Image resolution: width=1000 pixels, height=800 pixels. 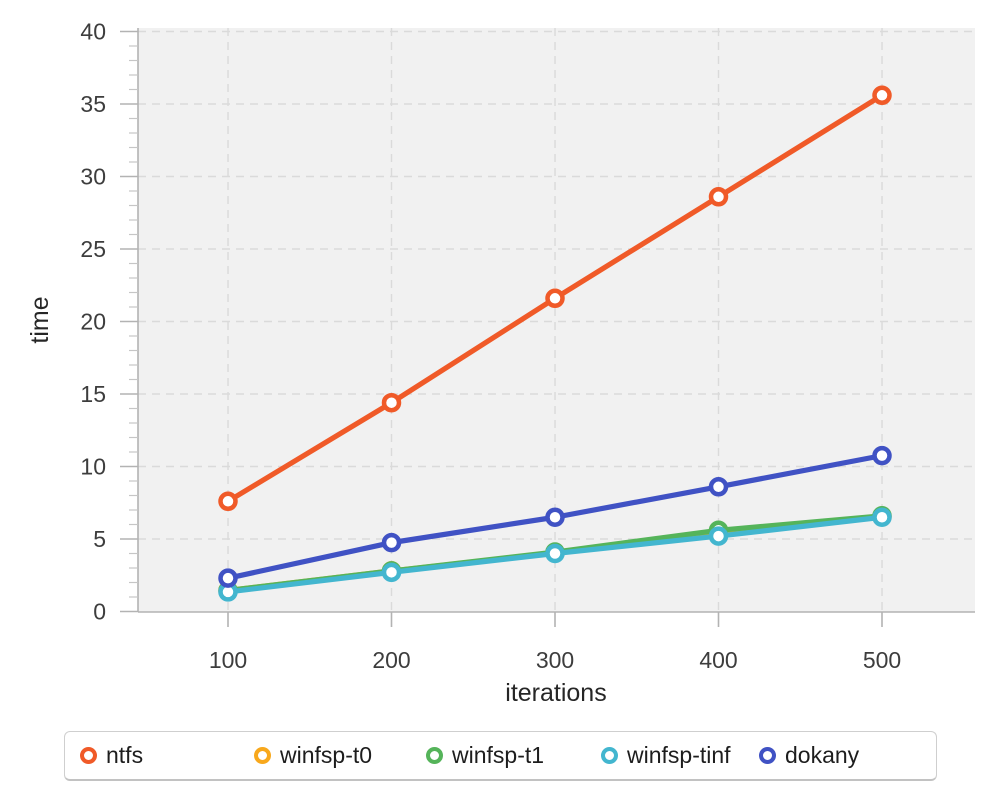 I want to click on legend-item-winfsp-tinf: winfsp-tinf, so click(x=680, y=755).